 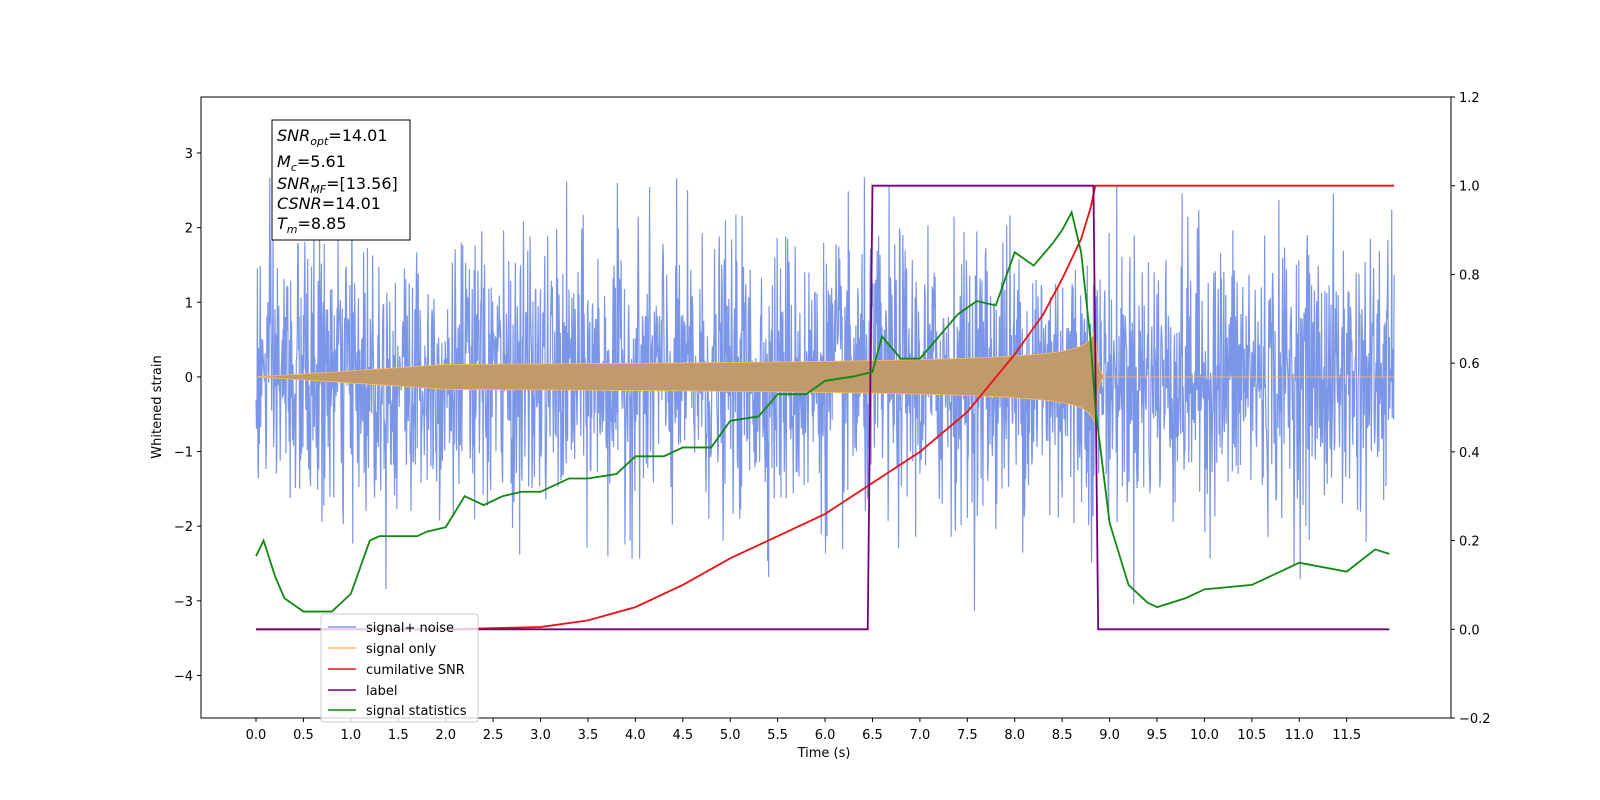 I want to click on y-tick-label: 1, so click(x=189, y=303).